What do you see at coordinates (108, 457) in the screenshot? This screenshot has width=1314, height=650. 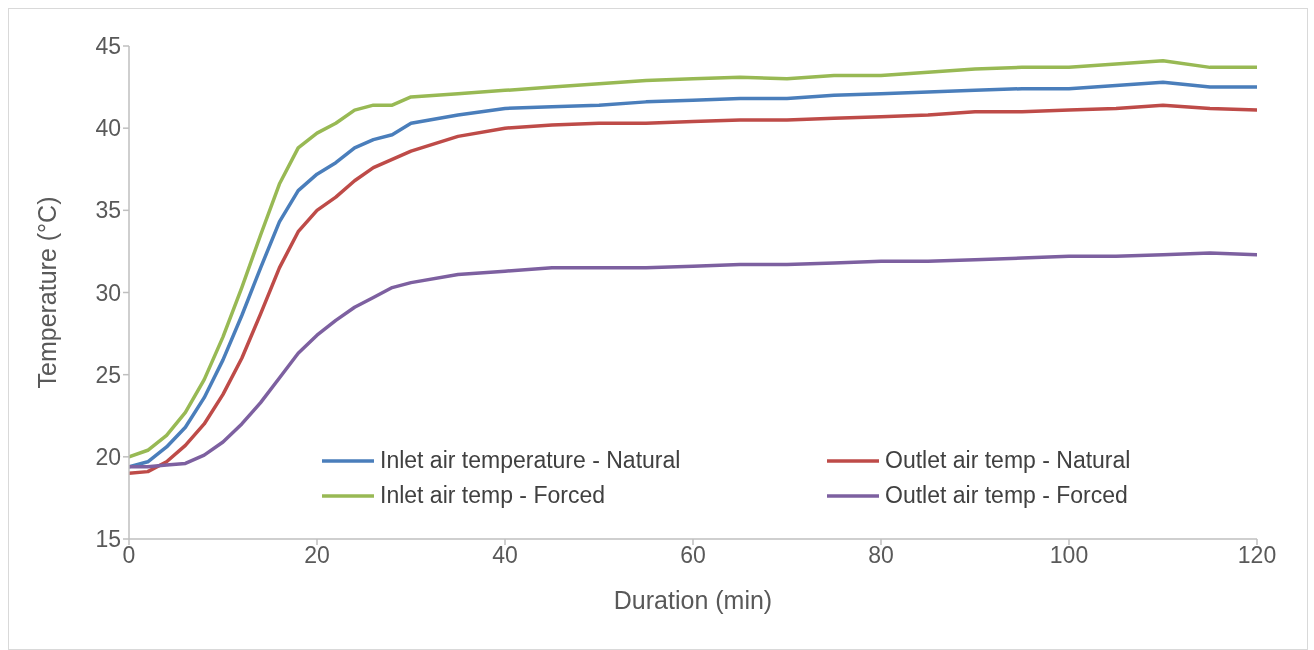 I see `y-tick-label: 20` at bounding box center [108, 457].